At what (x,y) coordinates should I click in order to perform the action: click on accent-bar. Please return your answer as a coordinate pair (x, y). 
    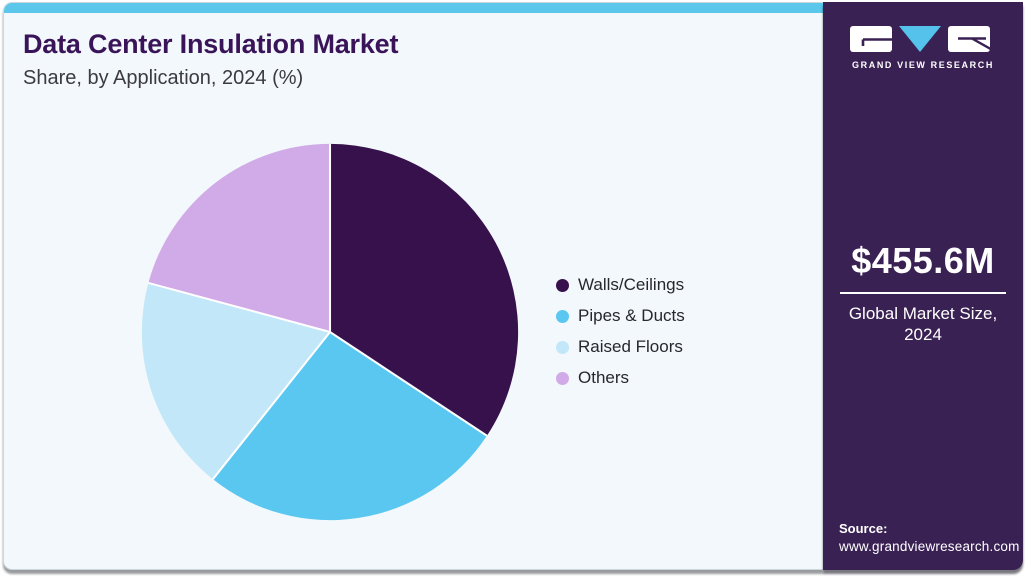
    Looking at the image, I should click on (413, 8).